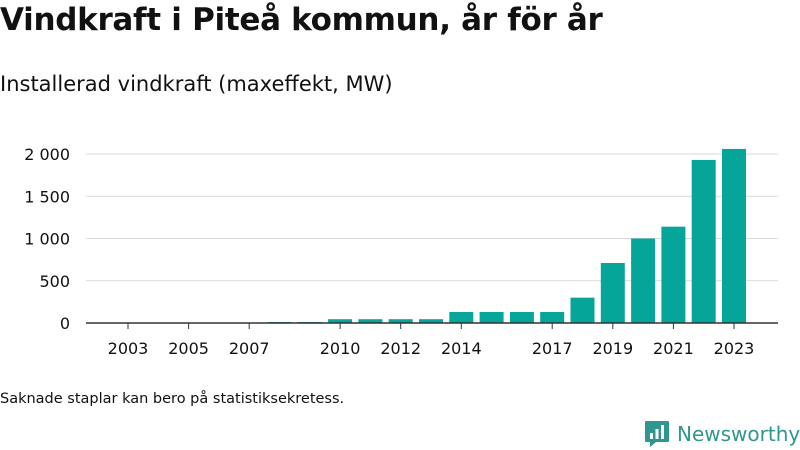 This screenshot has height=450, width=800. I want to click on brand-logo: Newsworthy, so click(722, 434).